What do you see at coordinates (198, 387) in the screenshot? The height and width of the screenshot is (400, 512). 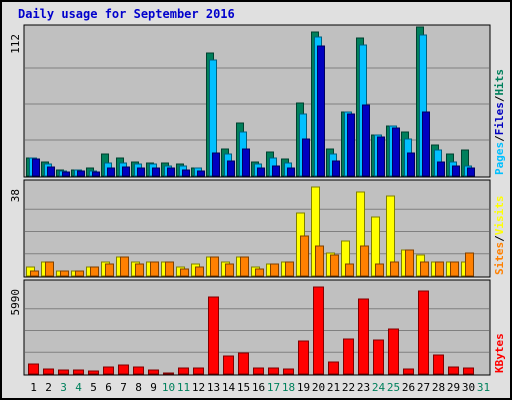 I see `x-tick-label-day-12: 12` at bounding box center [198, 387].